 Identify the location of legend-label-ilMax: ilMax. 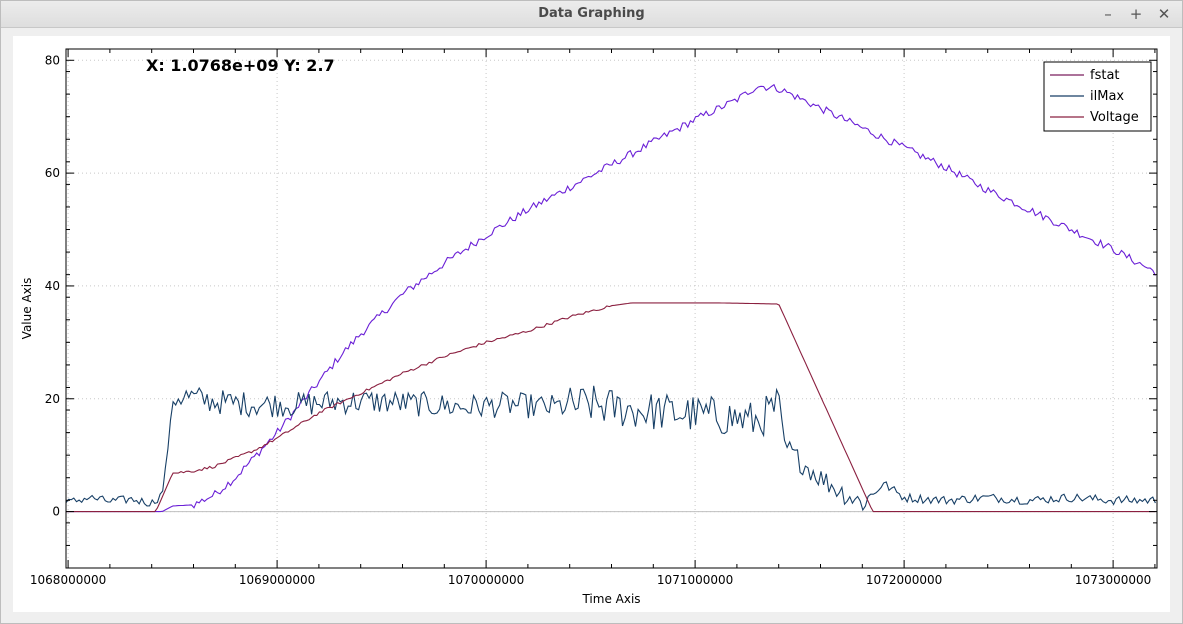
(1107, 96).